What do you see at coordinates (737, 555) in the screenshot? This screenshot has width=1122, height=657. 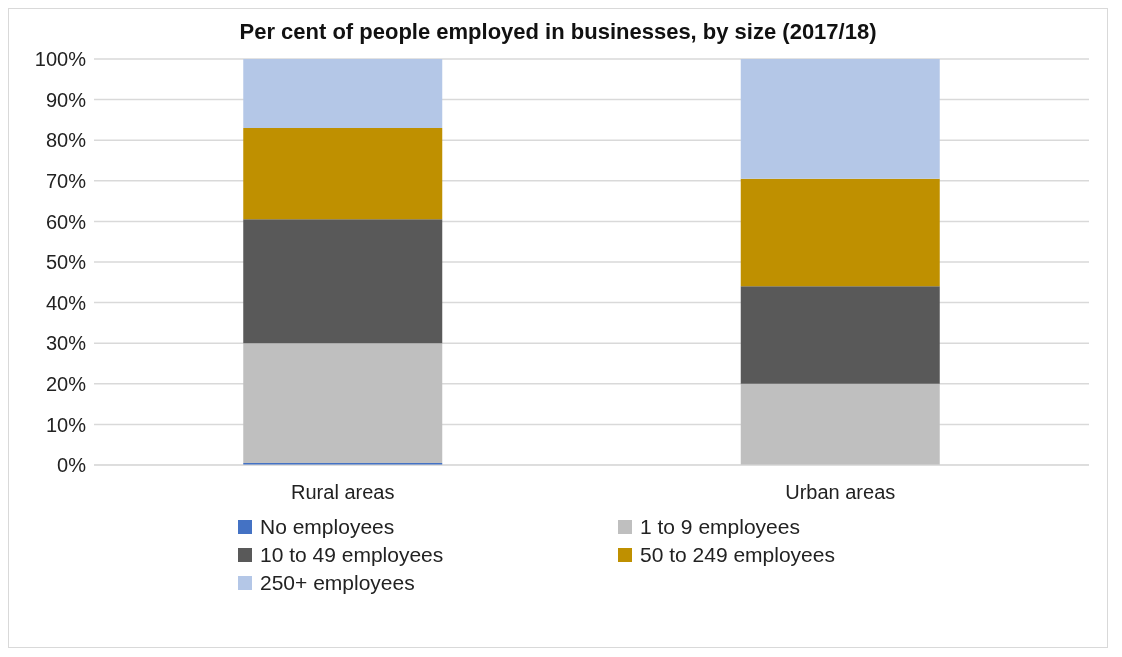 I see `legend-label: 50 to 249 employees` at bounding box center [737, 555].